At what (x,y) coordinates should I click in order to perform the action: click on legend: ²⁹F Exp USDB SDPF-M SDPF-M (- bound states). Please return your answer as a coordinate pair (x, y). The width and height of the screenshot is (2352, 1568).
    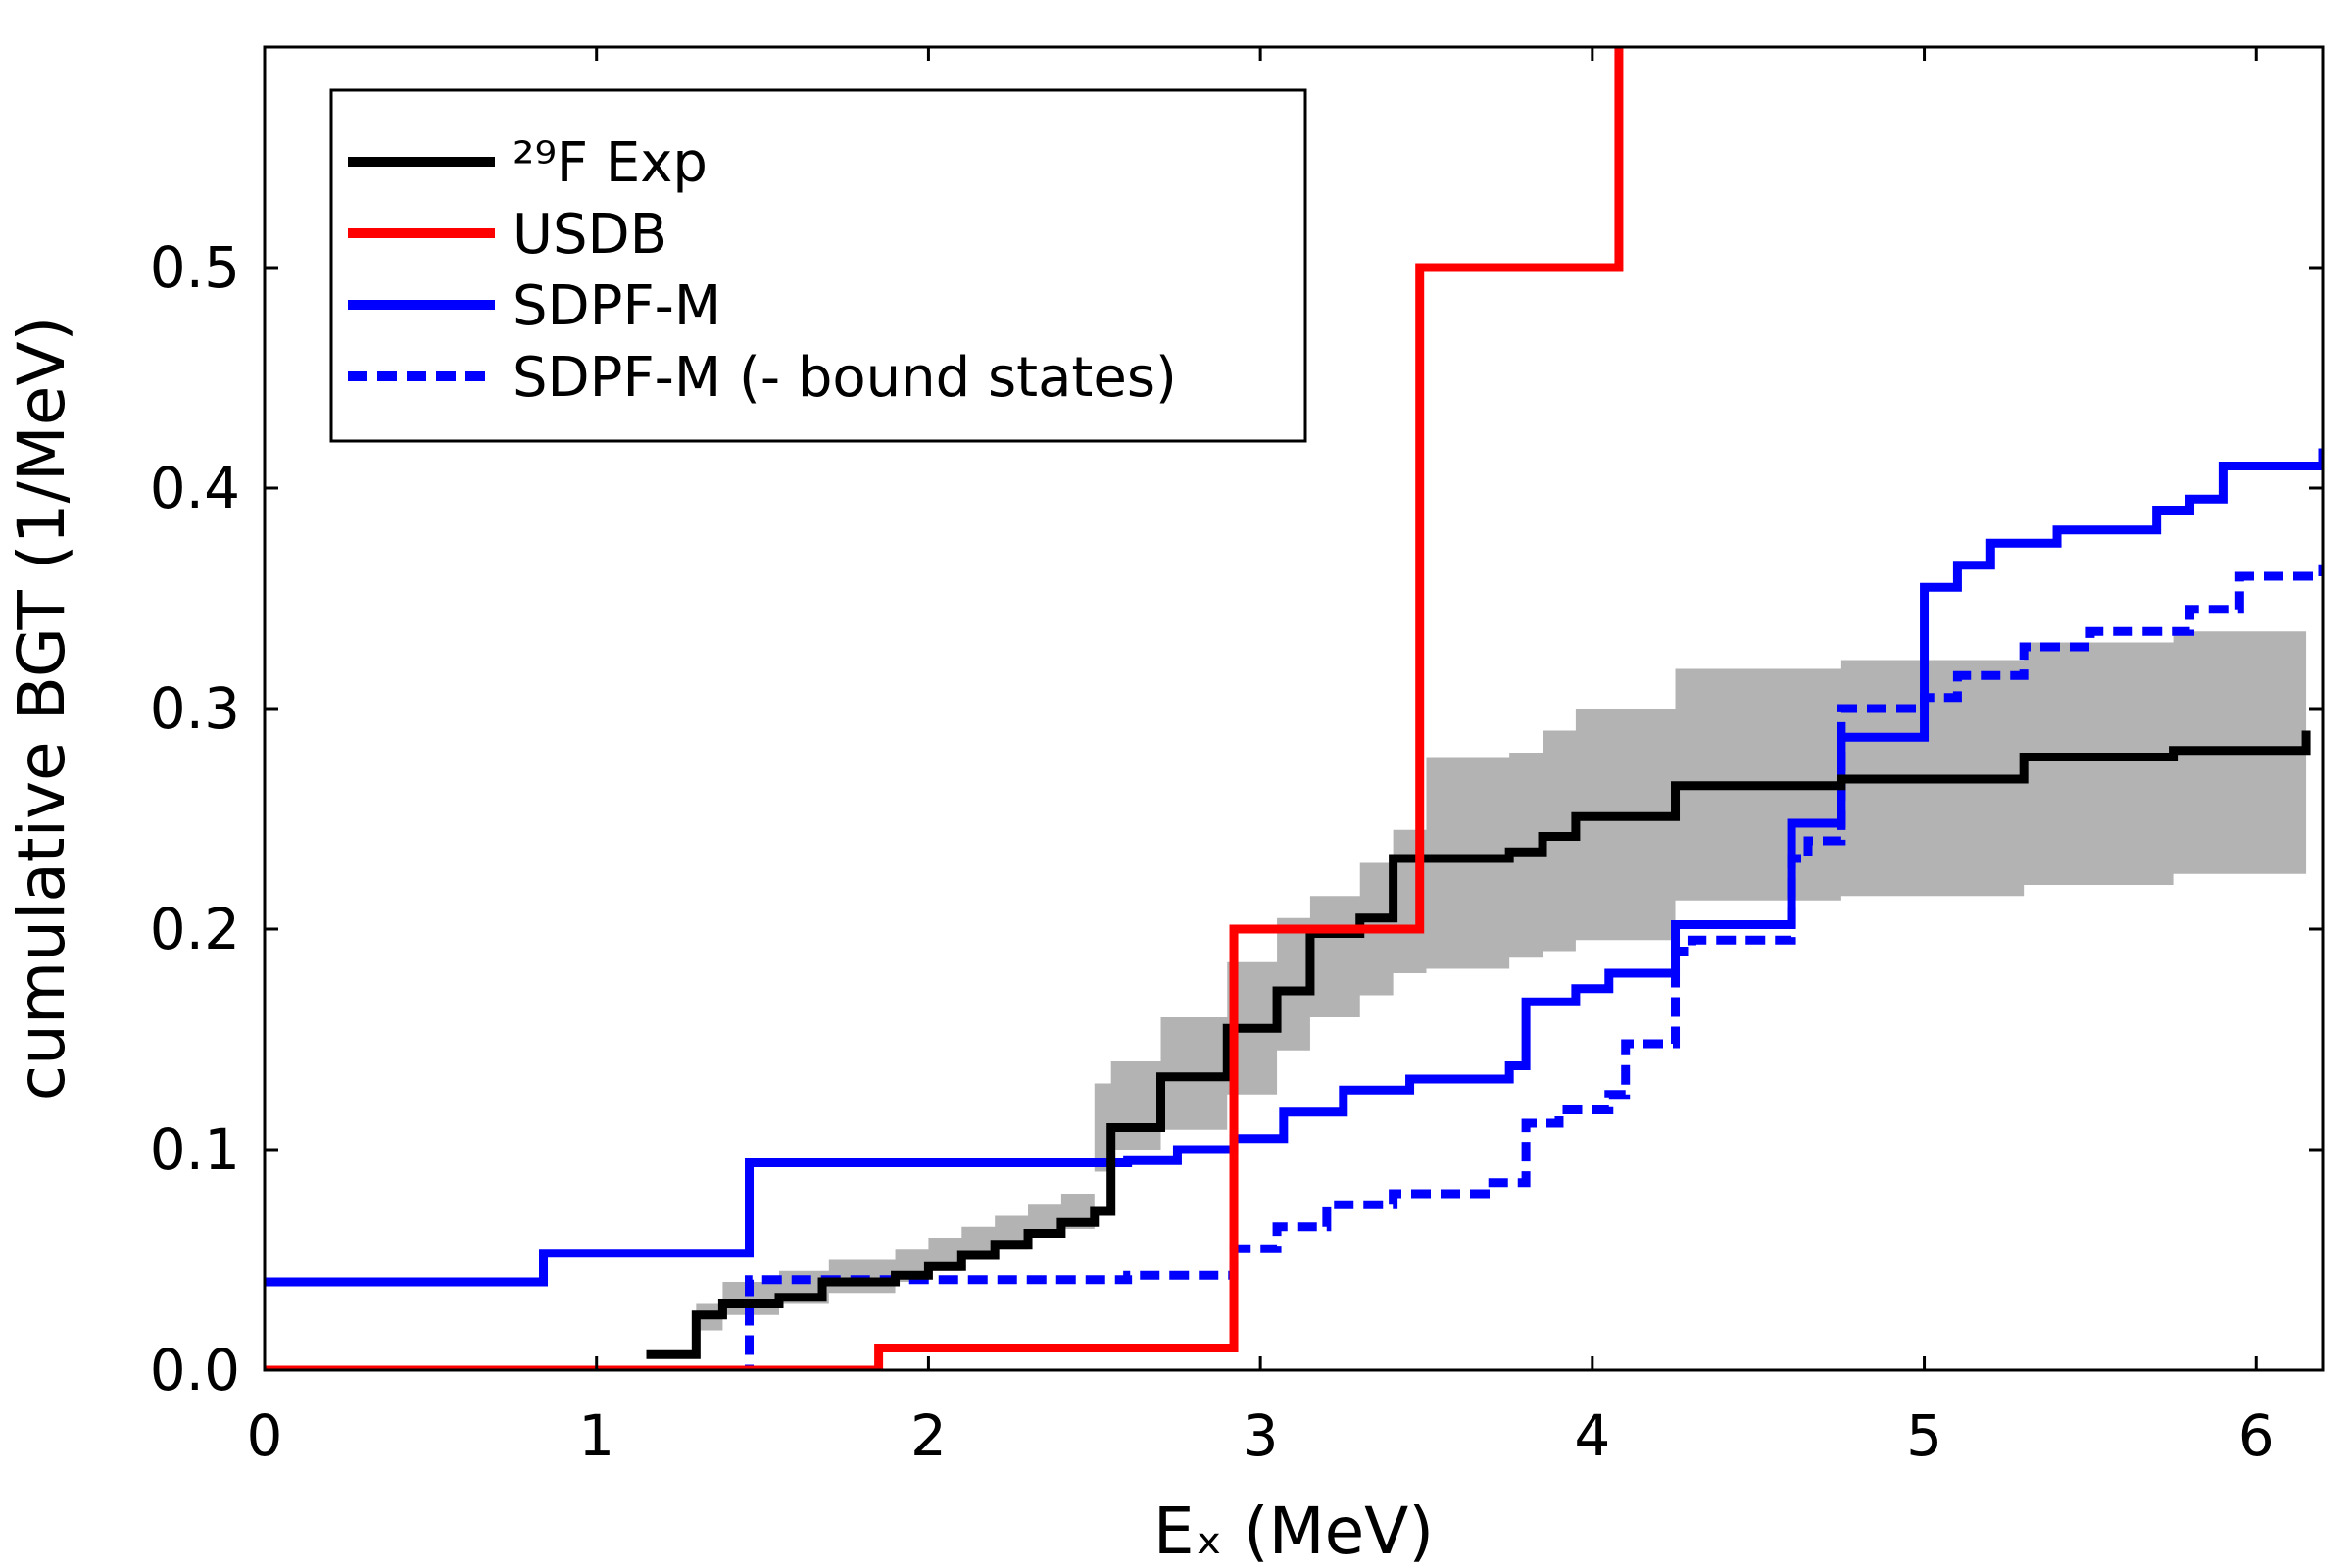
    Looking at the image, I should click on (818, 265).